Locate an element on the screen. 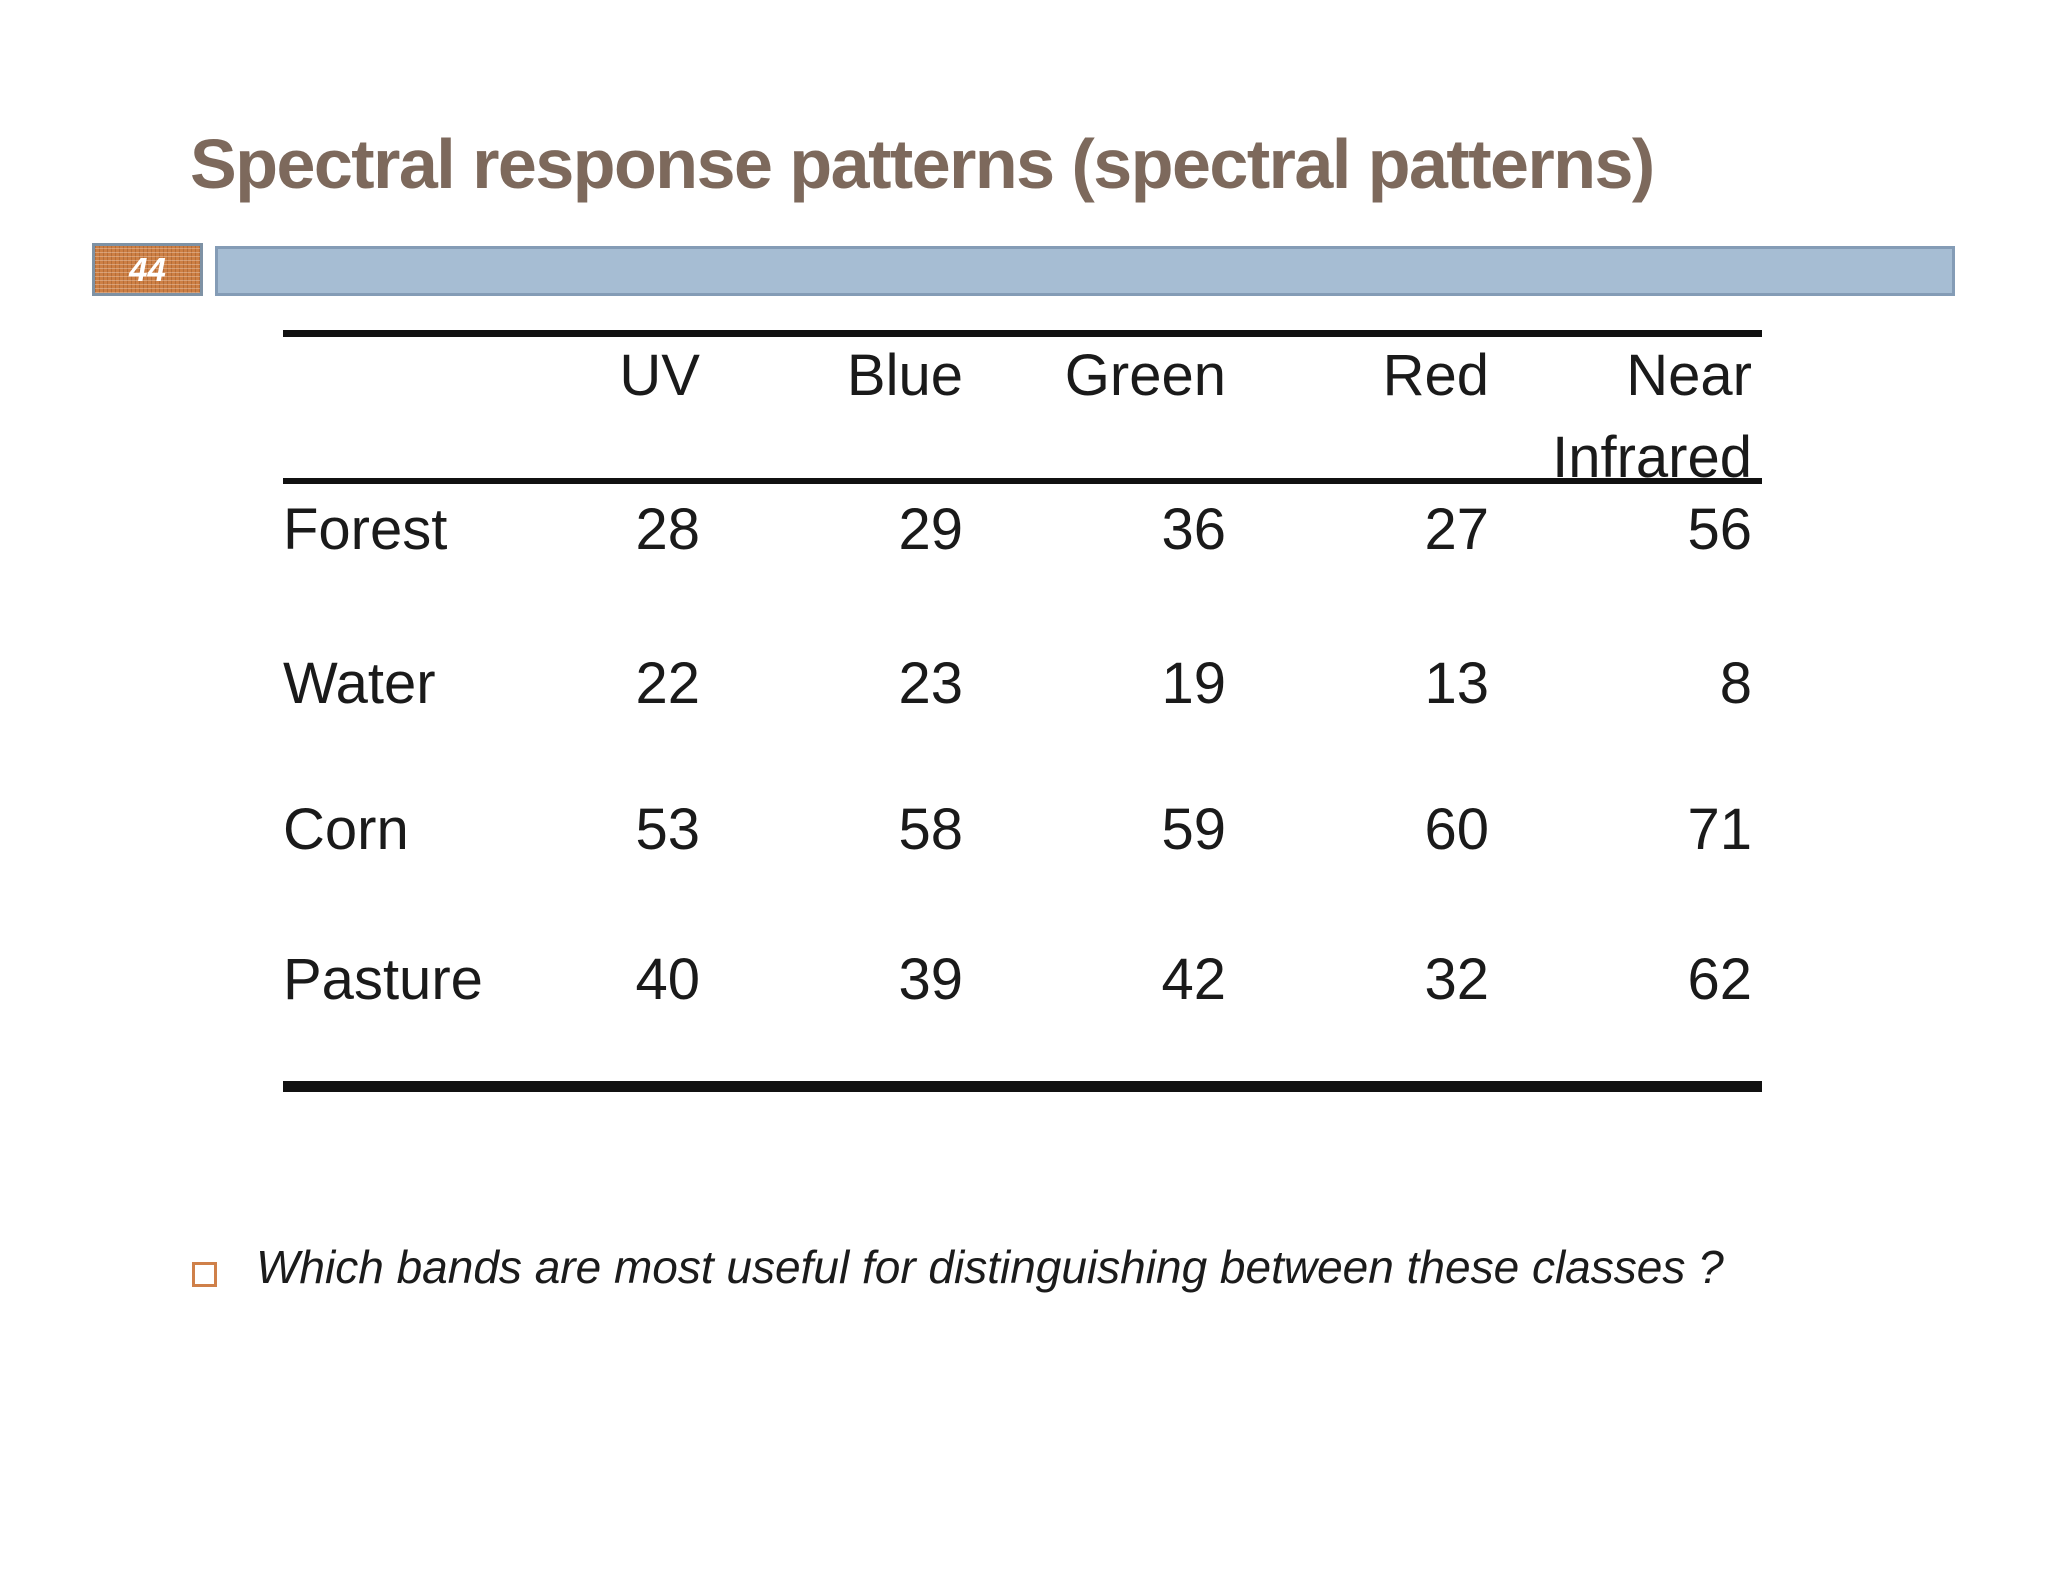  header-accent-bar is located at coordinates (1085, 271).